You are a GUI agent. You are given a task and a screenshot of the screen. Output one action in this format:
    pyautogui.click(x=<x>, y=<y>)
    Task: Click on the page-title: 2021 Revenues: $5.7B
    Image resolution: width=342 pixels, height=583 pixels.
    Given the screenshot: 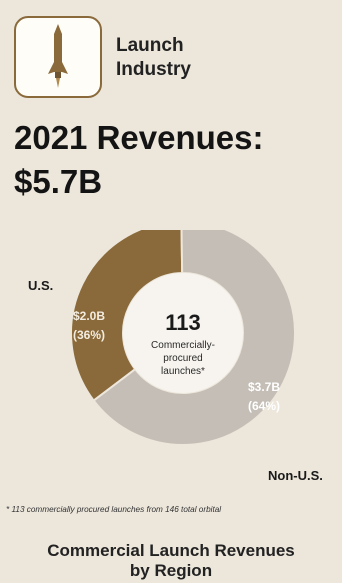 What is the action you would take?
    pyautogui.click(x=174, y=160)
    